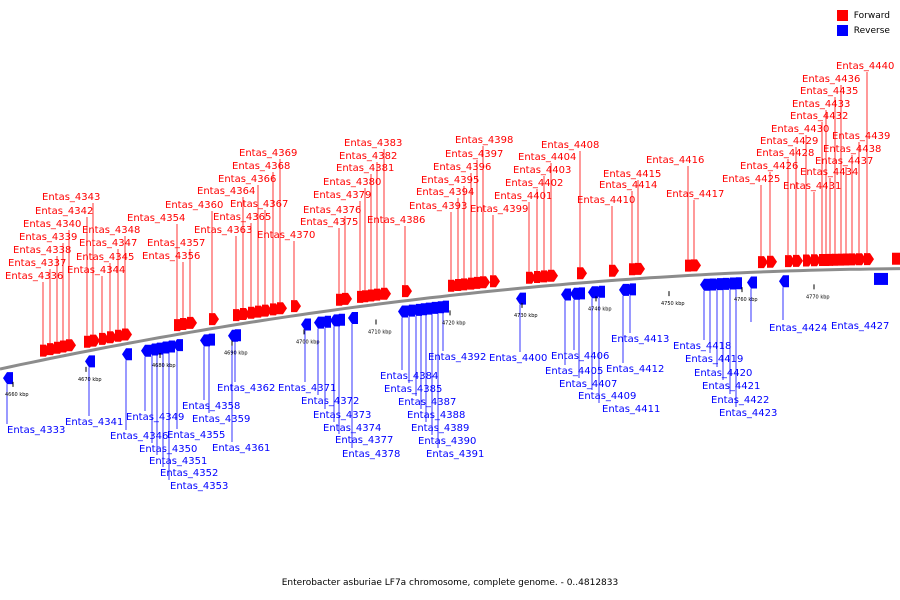 The height and width of the screenshot is (600, 900). What do you see at coordinates (364, 440) in the screenshot?
I see `gene-label: Entas_4377` at bounding box center [364, 440].